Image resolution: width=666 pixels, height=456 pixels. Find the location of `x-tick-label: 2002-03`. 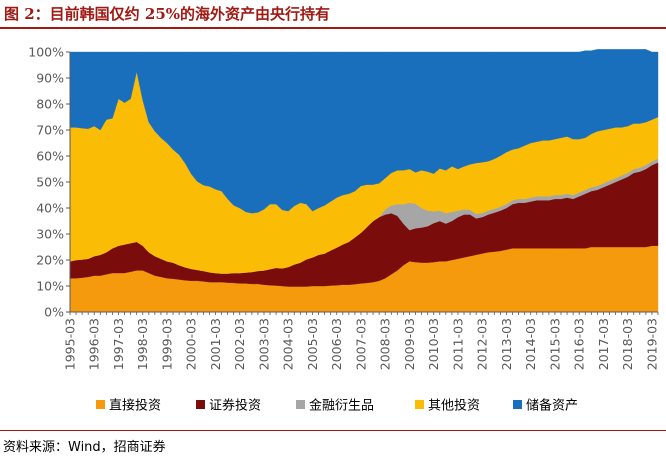

x-tick-label: 2002-03 is located at coordinates (239, 344).